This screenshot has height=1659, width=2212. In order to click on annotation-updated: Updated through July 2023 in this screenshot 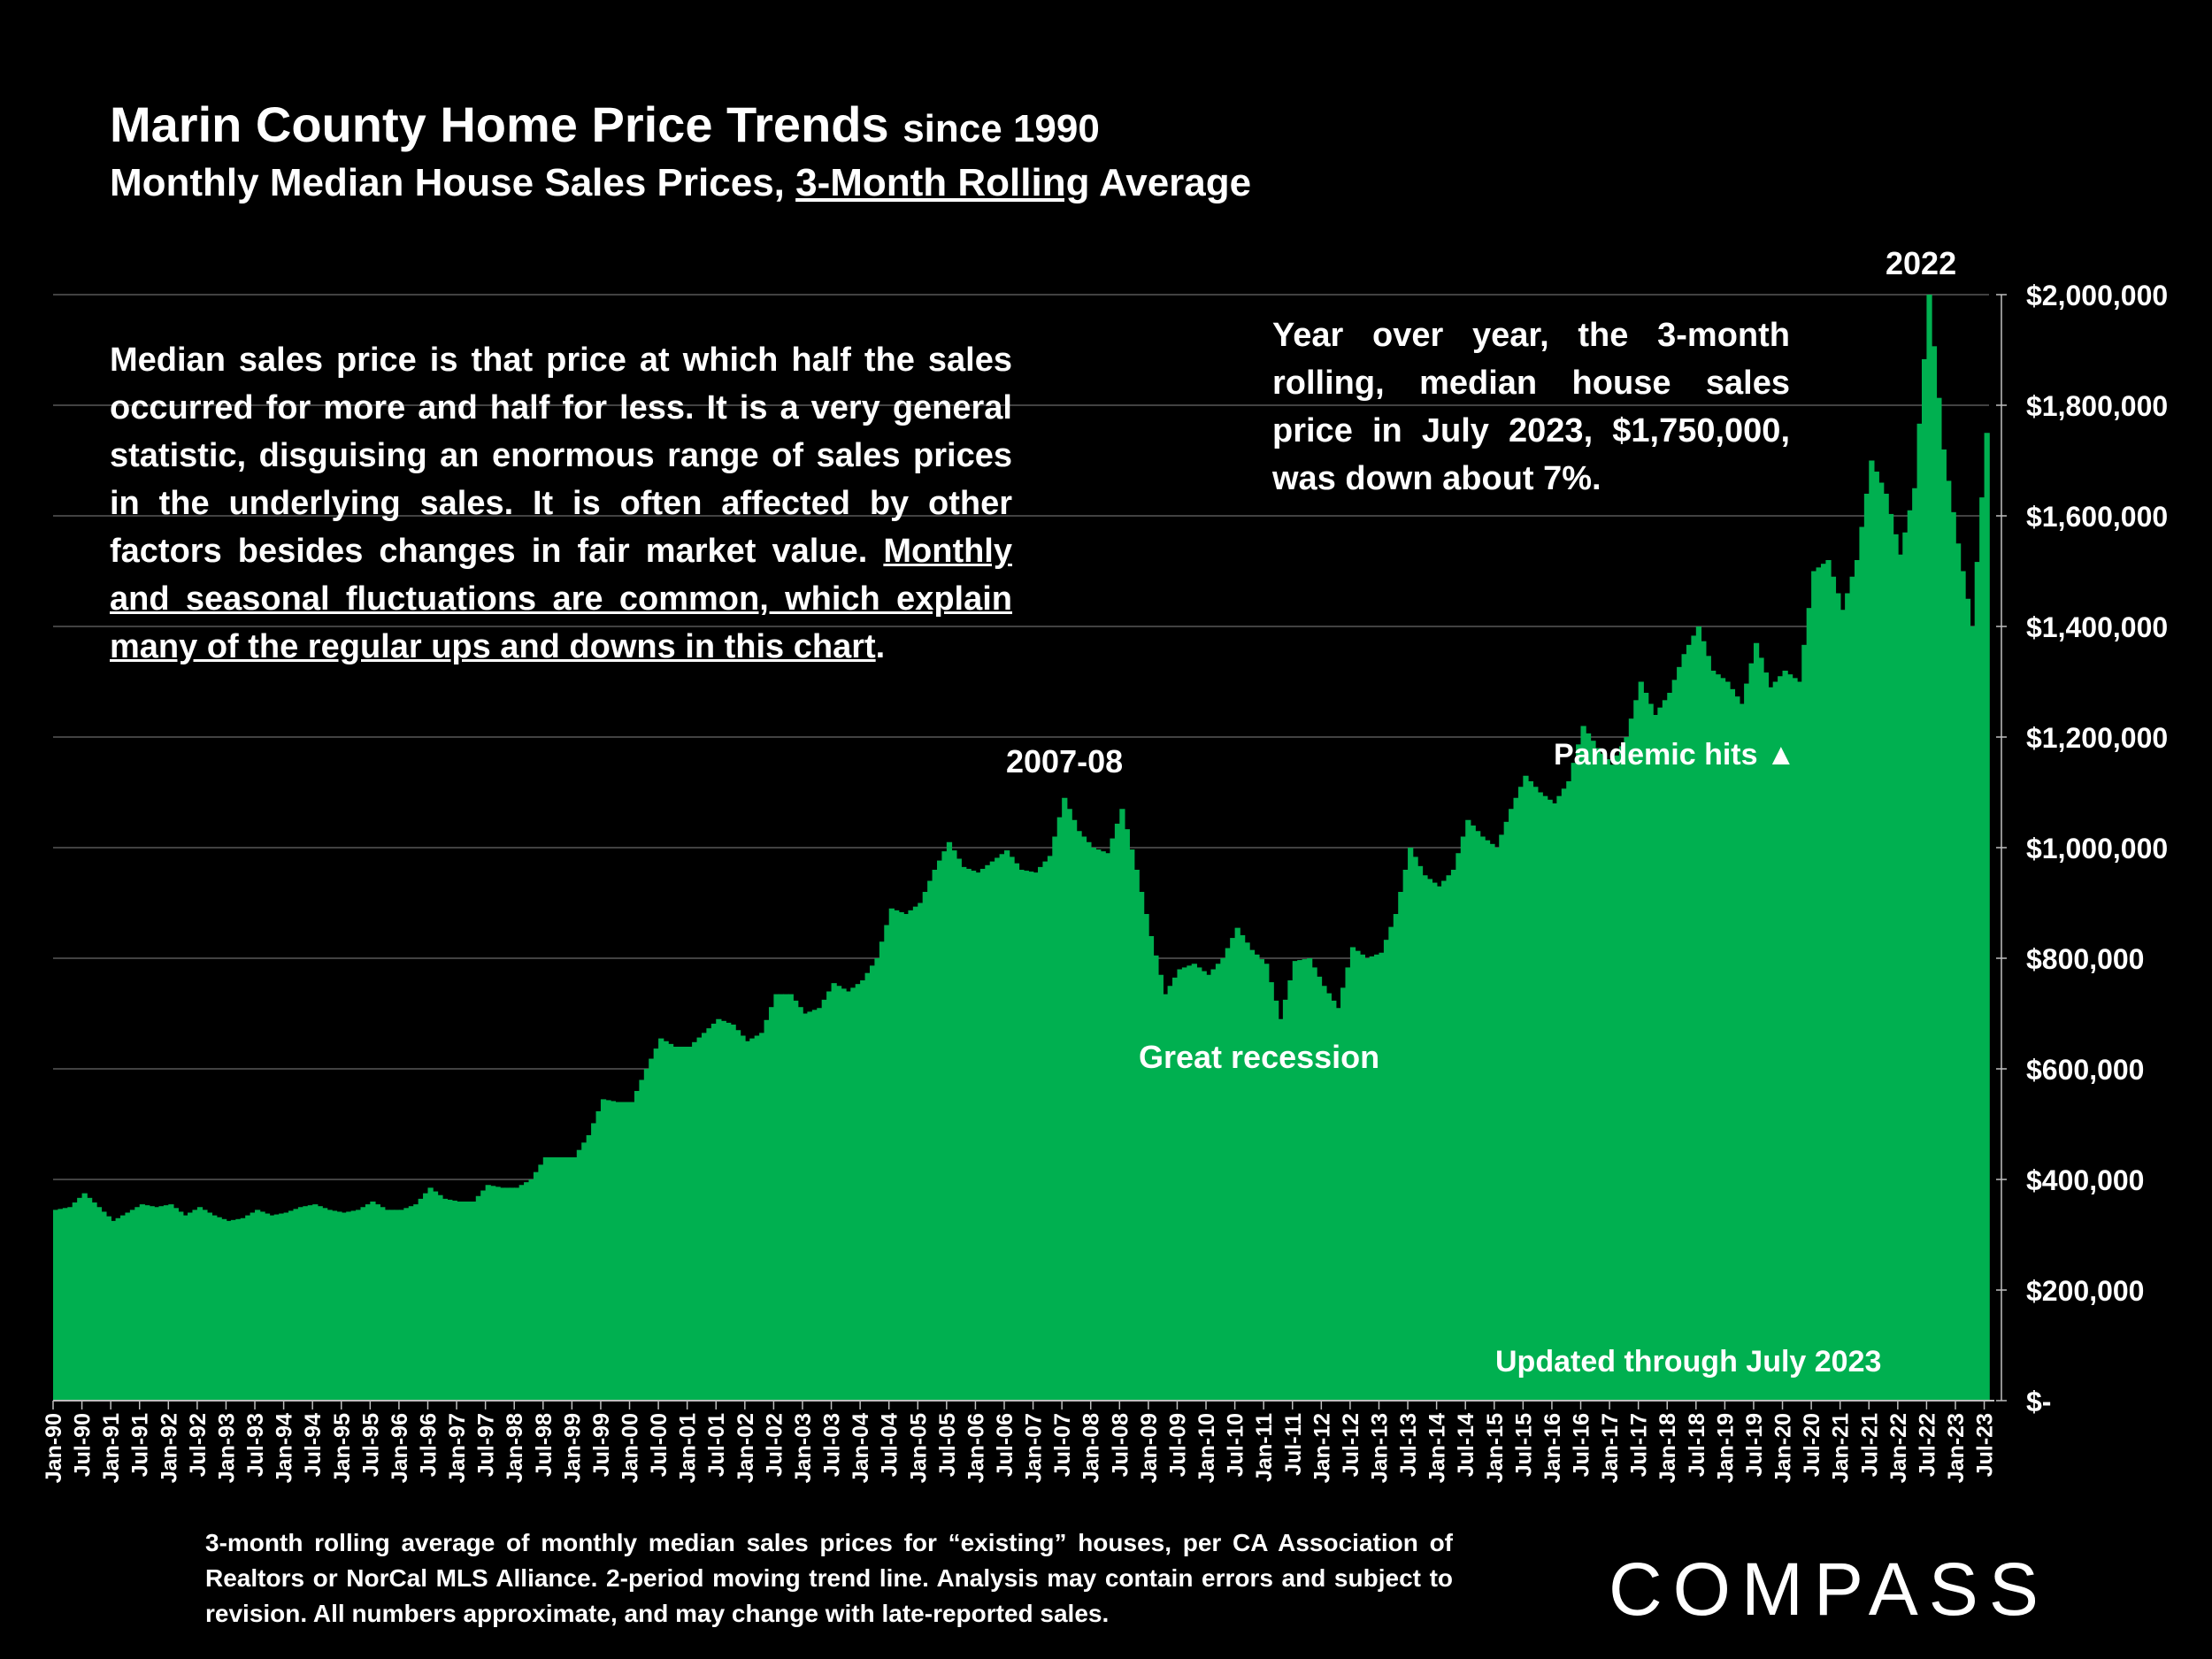, I will do `click(1689, 1362)`.